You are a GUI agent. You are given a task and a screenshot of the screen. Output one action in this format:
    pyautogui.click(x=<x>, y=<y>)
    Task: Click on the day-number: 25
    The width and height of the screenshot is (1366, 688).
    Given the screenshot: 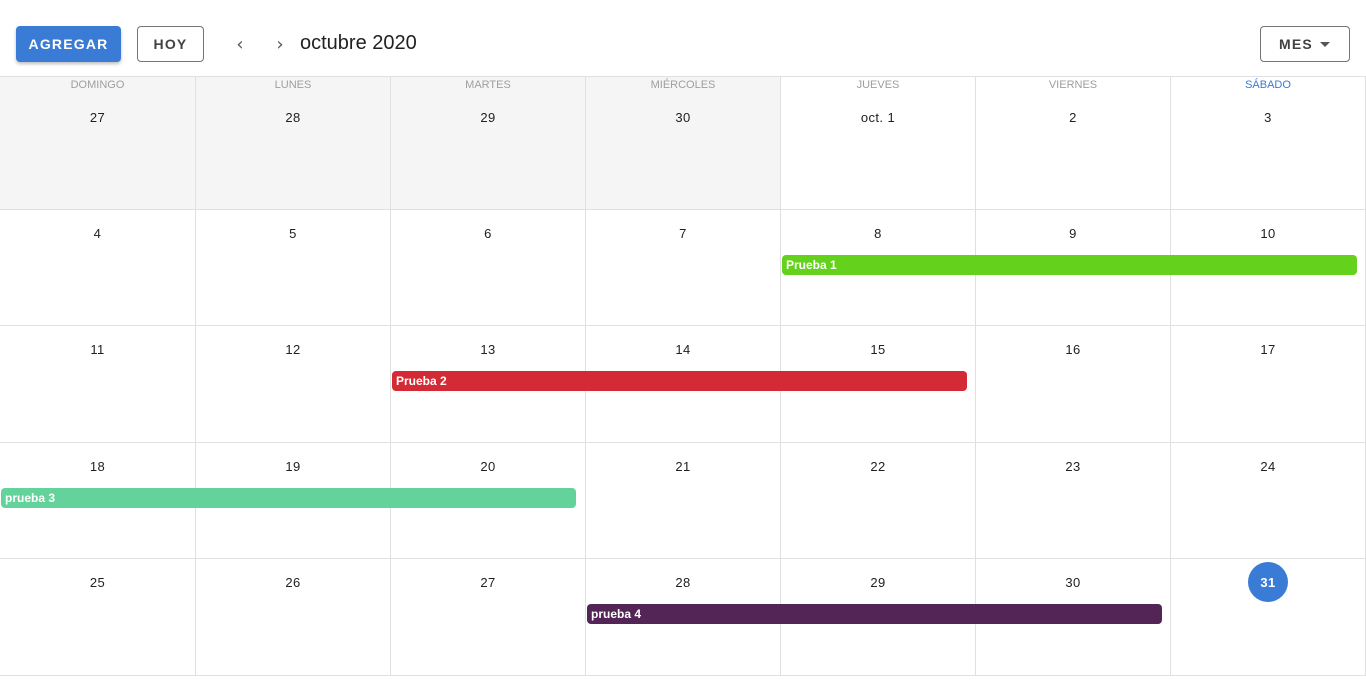 What is the action you would take?
    pyautogui.click(x=97, y=582)
    